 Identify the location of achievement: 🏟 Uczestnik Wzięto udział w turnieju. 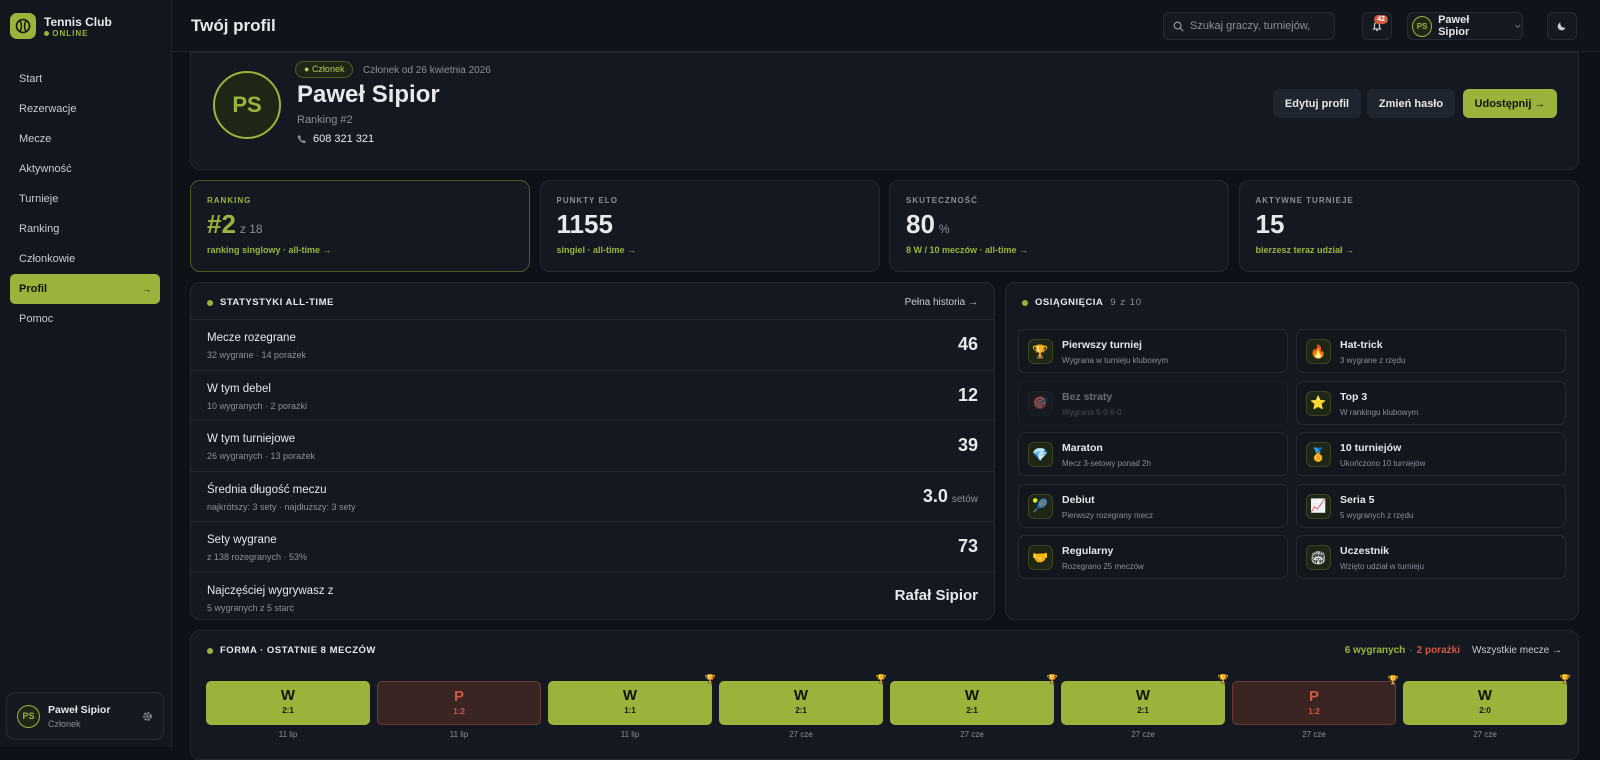
(1431, 557).